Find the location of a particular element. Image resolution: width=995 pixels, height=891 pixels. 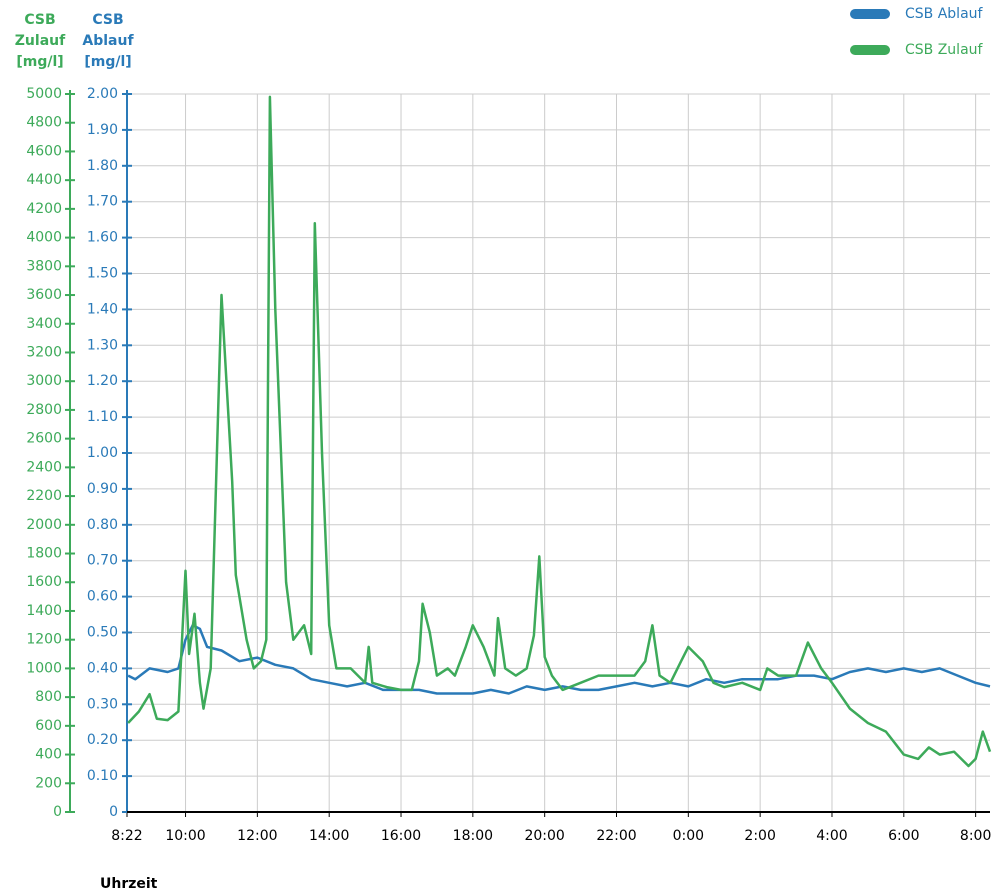

x-tick-label: 8:00 is located at coordinates (975, 836).